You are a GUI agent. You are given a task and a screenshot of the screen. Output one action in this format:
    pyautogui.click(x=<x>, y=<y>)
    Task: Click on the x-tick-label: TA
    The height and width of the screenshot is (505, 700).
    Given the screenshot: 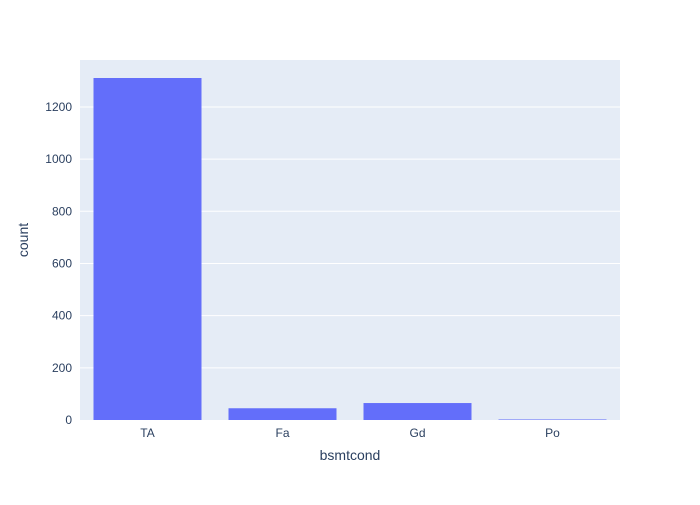 What is the action you would take?
    pyautogui.click(x=147, y=433)
    